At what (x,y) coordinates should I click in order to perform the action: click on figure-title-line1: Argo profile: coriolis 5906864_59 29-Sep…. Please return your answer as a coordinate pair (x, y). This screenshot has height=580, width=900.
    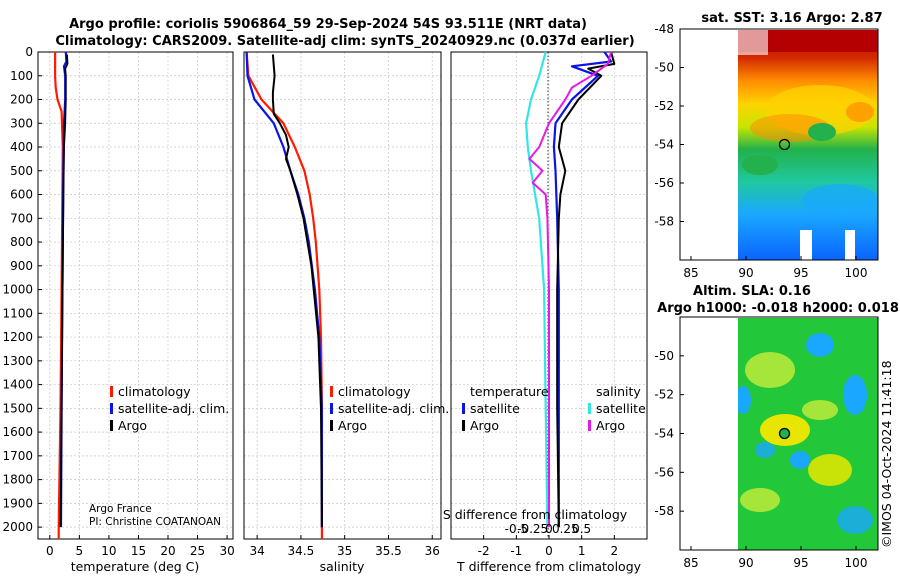
    Looking at the image, I should click on (328, 24).